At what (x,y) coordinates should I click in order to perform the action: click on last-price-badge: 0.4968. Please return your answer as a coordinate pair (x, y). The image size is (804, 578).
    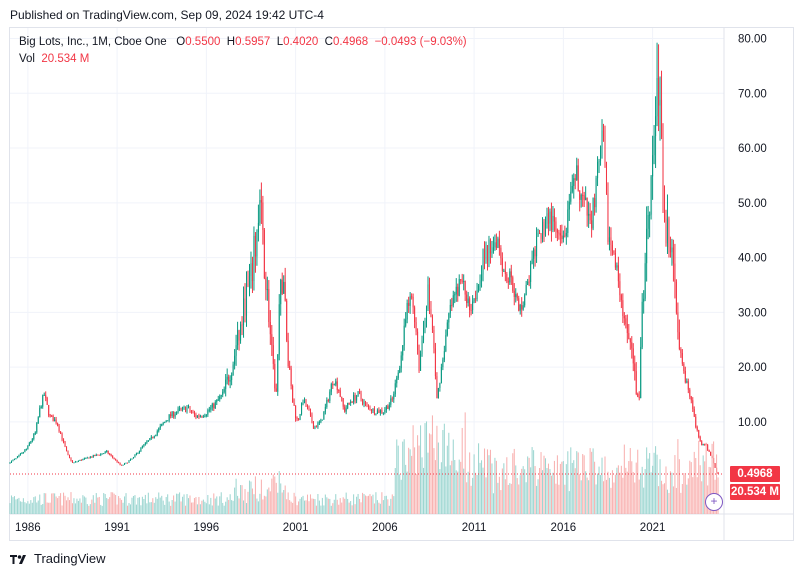
    Looking at the image, I should click on (755, 473).